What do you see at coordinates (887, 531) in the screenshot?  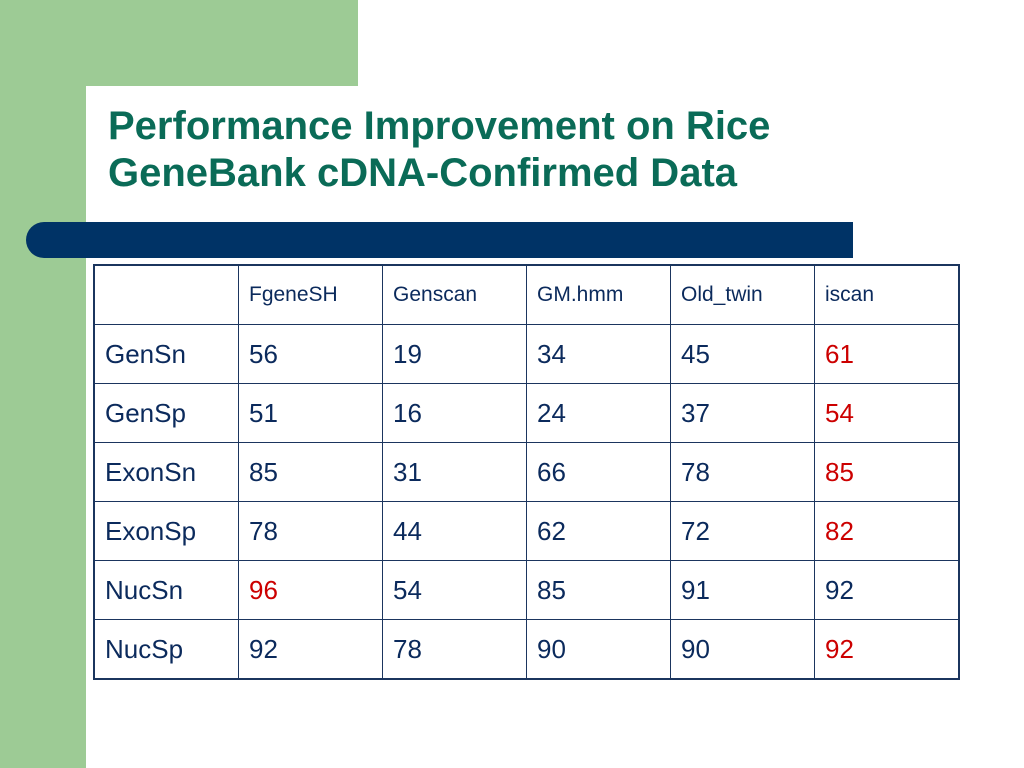 I see `table-cell: 82` at bounding box center [887, 531].